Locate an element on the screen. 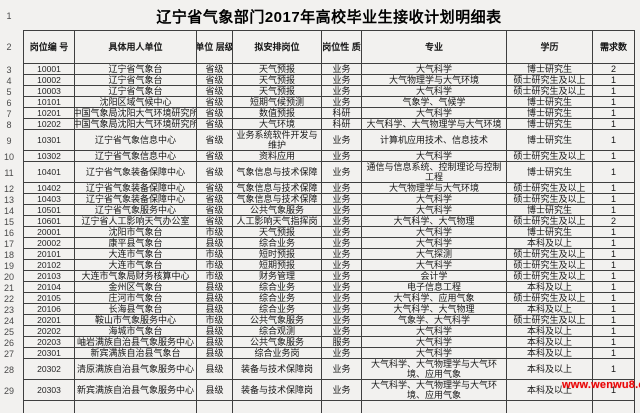 The height and width of the screenshot is (413, 640). cell-post-type: 服务 is located at coordinates (342, 342).